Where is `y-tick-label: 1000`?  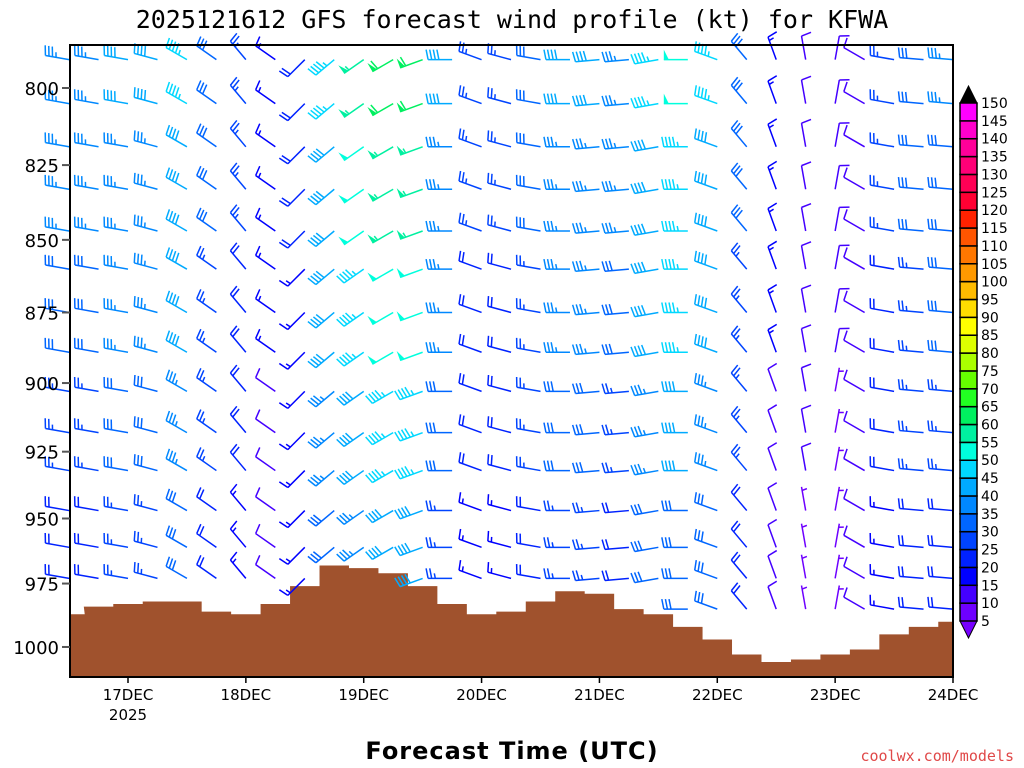 y-tick-label: 1000 is located at coordinates (36, 648).